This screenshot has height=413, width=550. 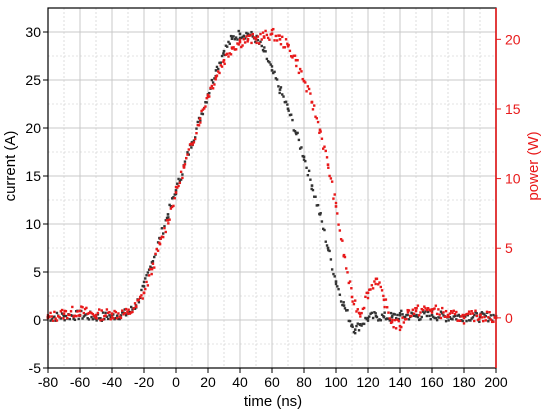 What do you see at coordinates (144, 382) in the screenshot?
I see `x-tick-label: -20` at bounding box center [144, 382].